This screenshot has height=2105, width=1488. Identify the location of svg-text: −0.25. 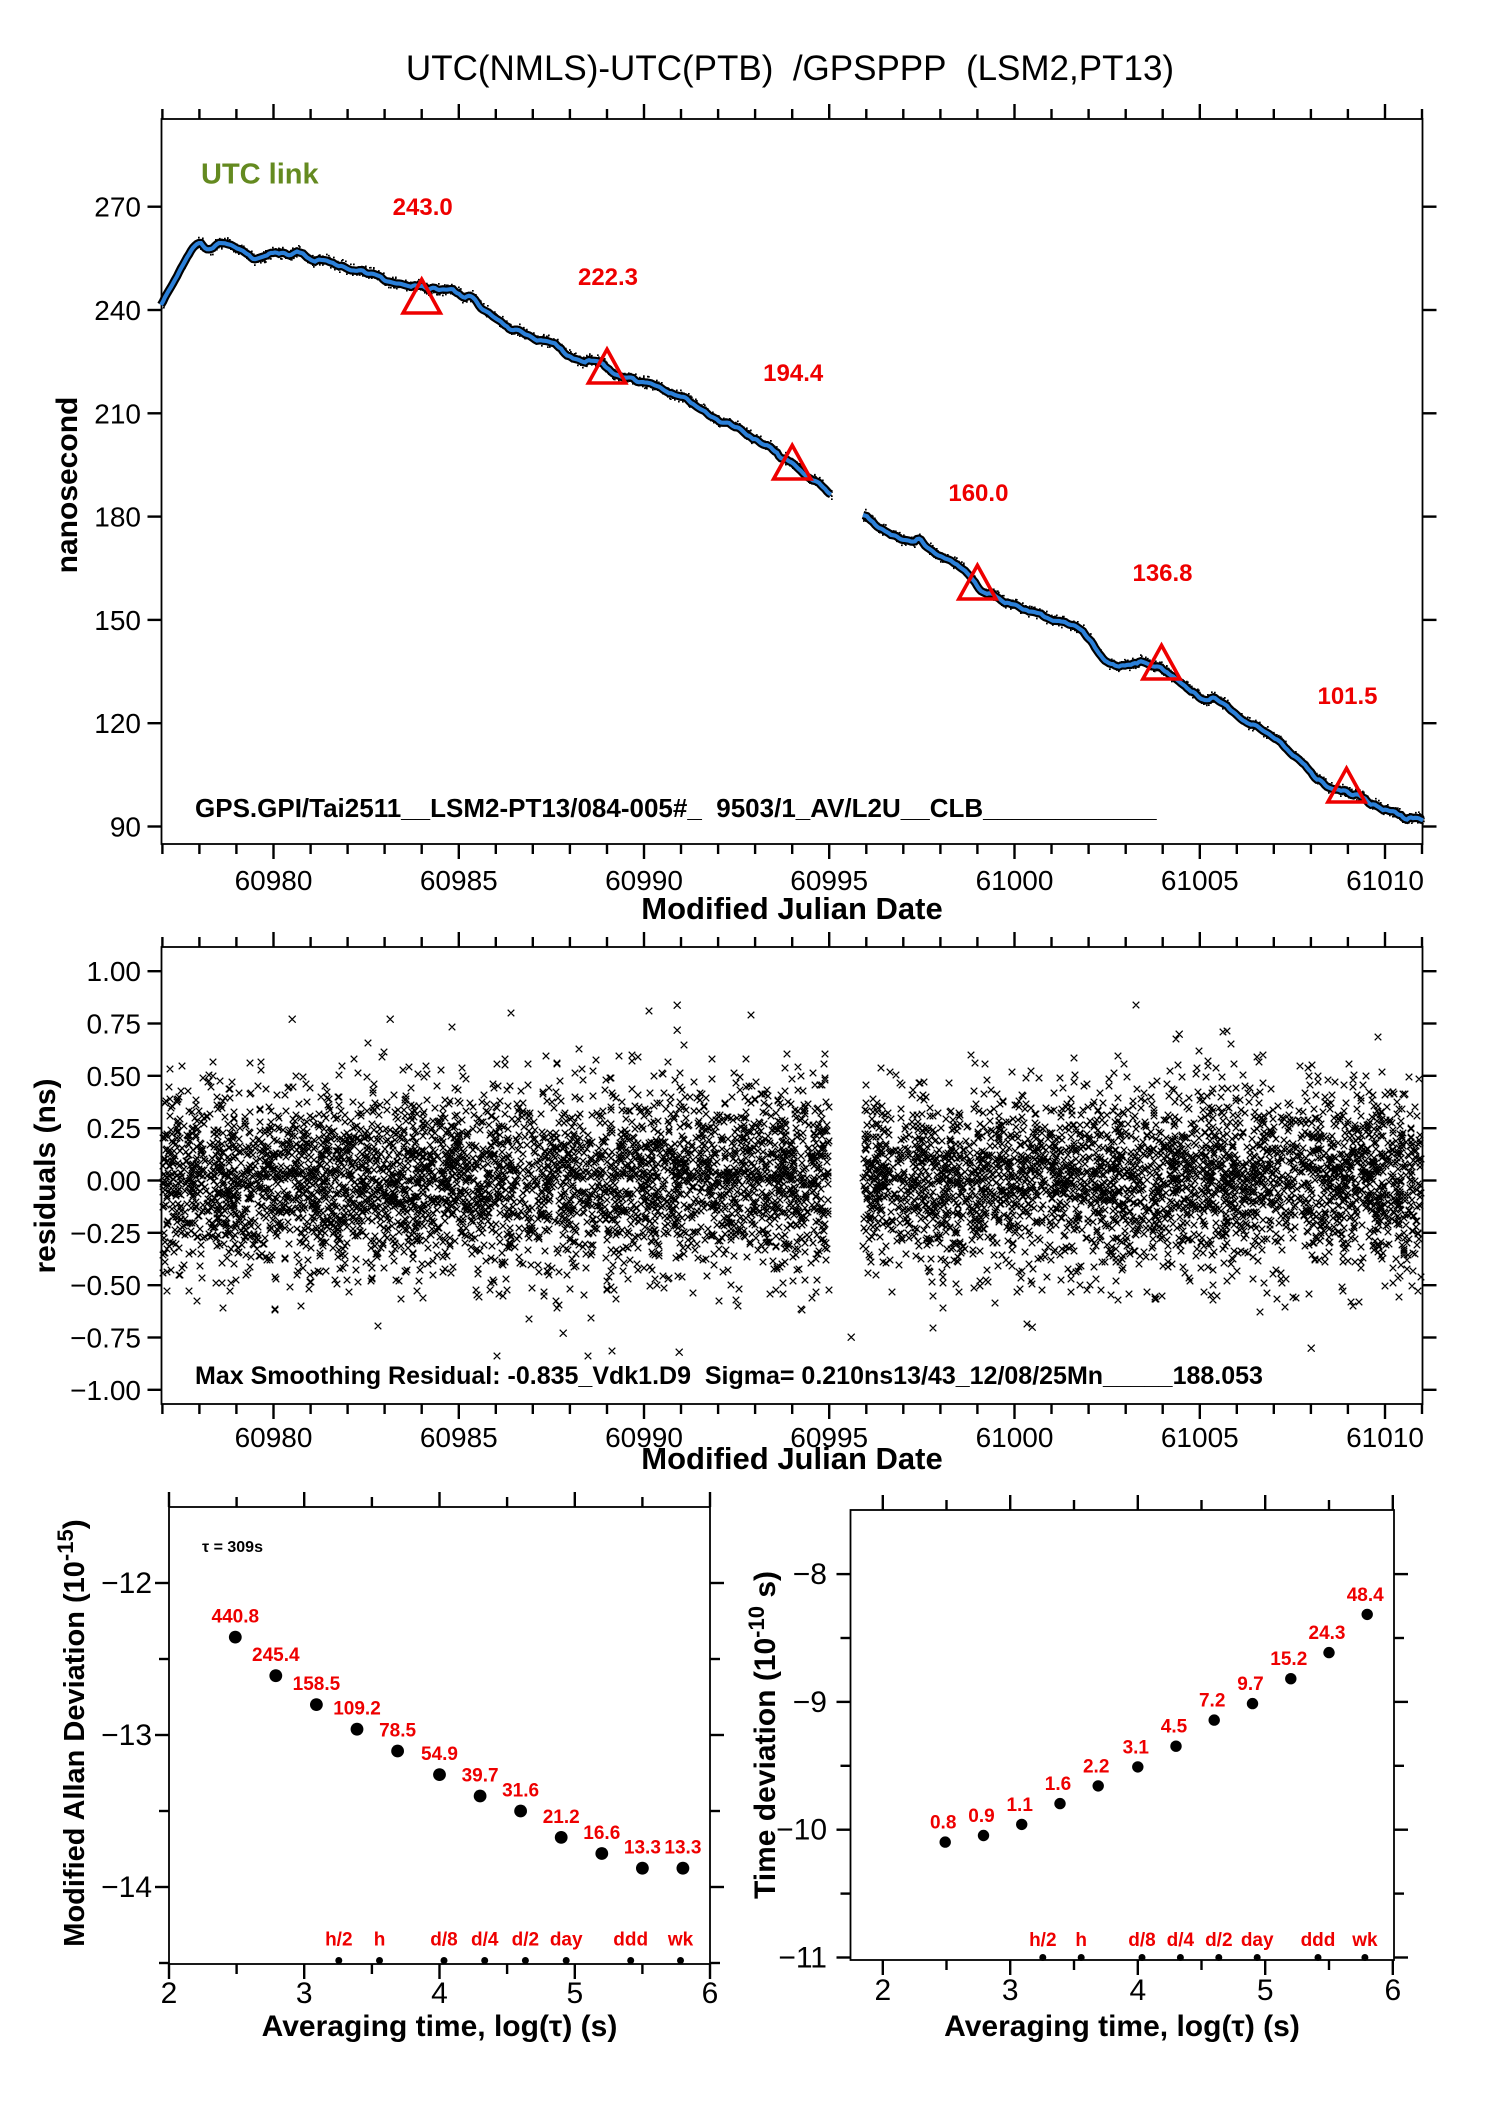
(105, 1233).